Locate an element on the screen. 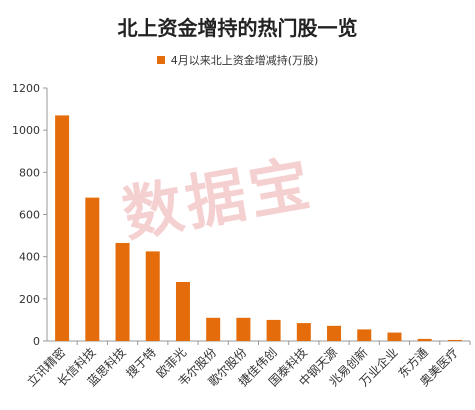  y-tick-label: 800 is located at coordinates (29, 172).